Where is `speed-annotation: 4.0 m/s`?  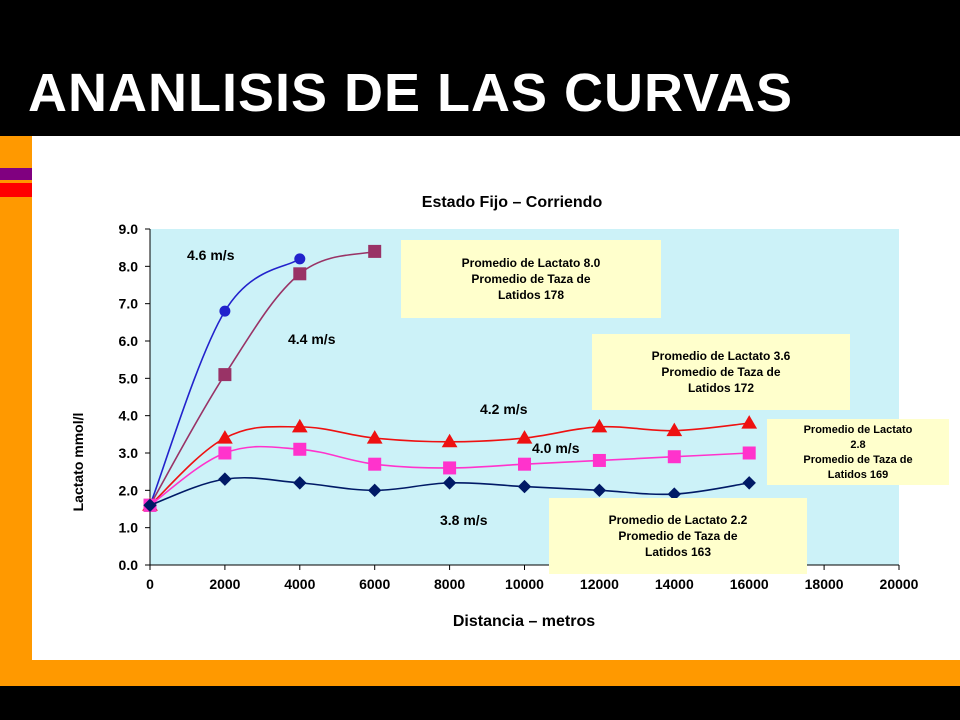 speed-annotation: 4.0 m/s is located at coordinates (556, 448).